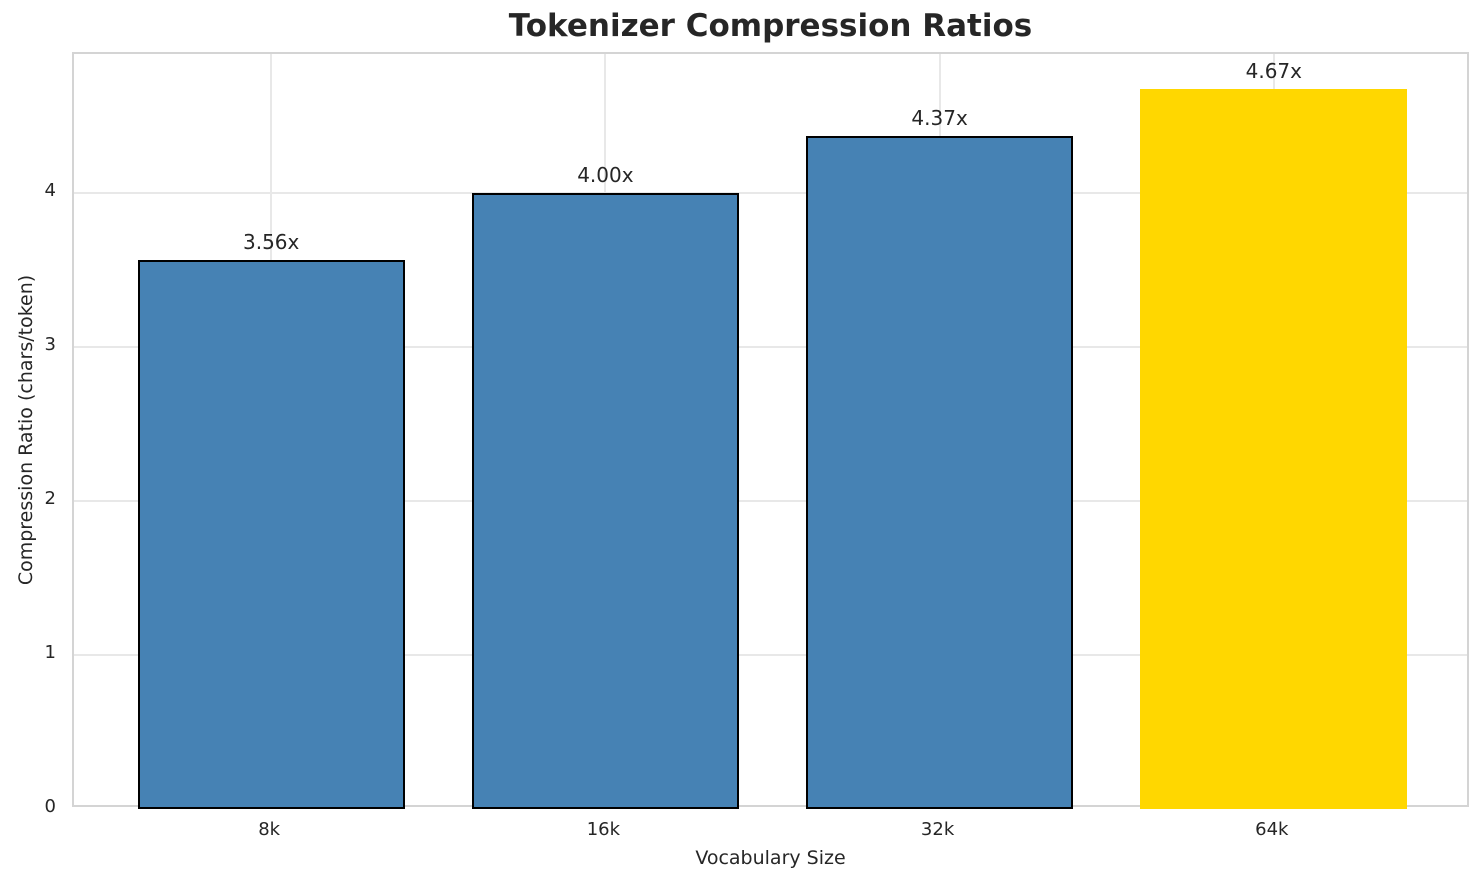  What do you see at coordinates (939, 472) in the screenshot?
I see `bar-32k` at bounding box center [939, 472].